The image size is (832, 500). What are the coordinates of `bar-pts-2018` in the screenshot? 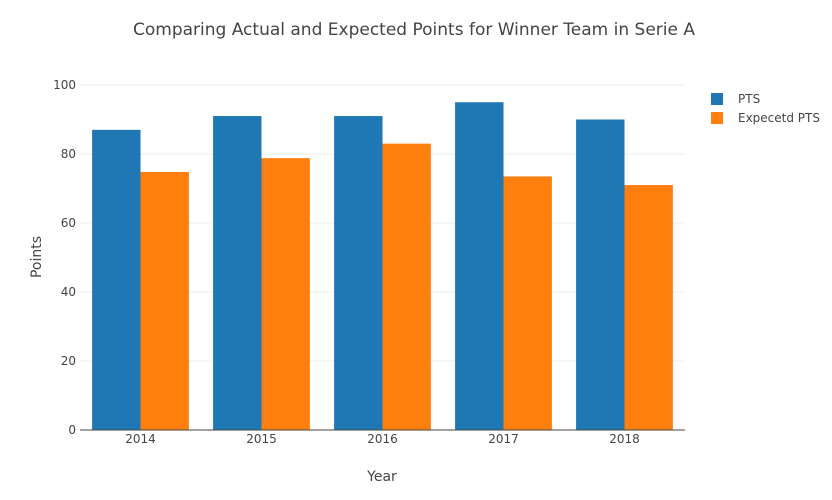 It's located at (600, 275).